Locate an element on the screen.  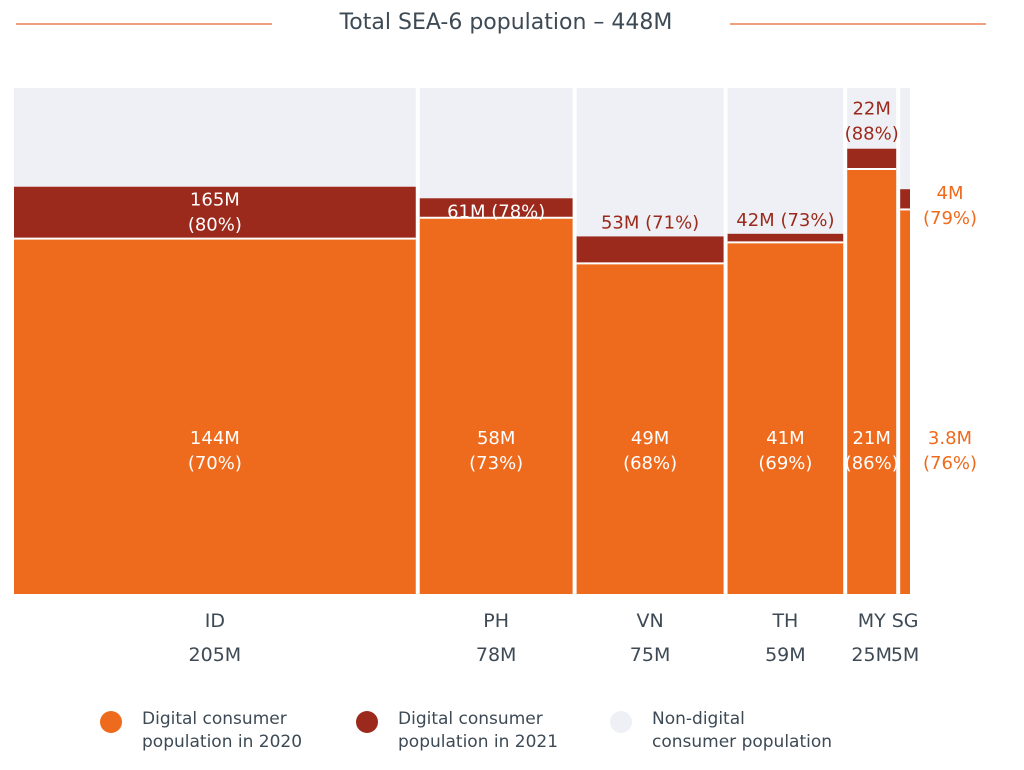
data-label-2021: 42M (73%) is located at coordinates (785, 220).